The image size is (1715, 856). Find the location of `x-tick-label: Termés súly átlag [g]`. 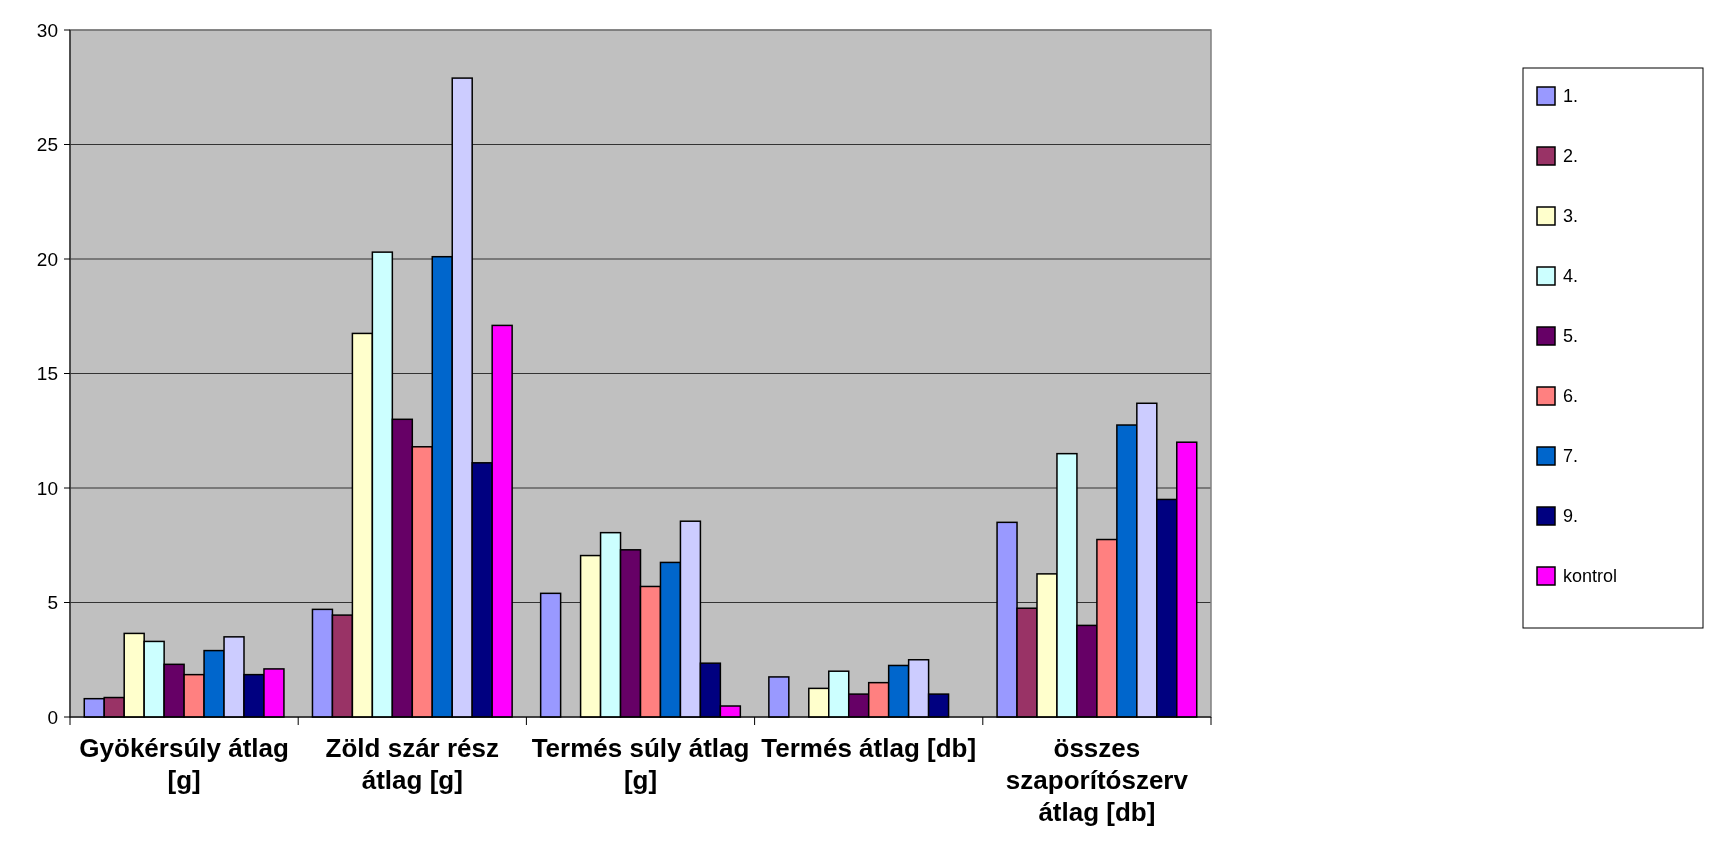

x-tick-label: Termés súly átlag [g] is located at coordinates (640, 764).